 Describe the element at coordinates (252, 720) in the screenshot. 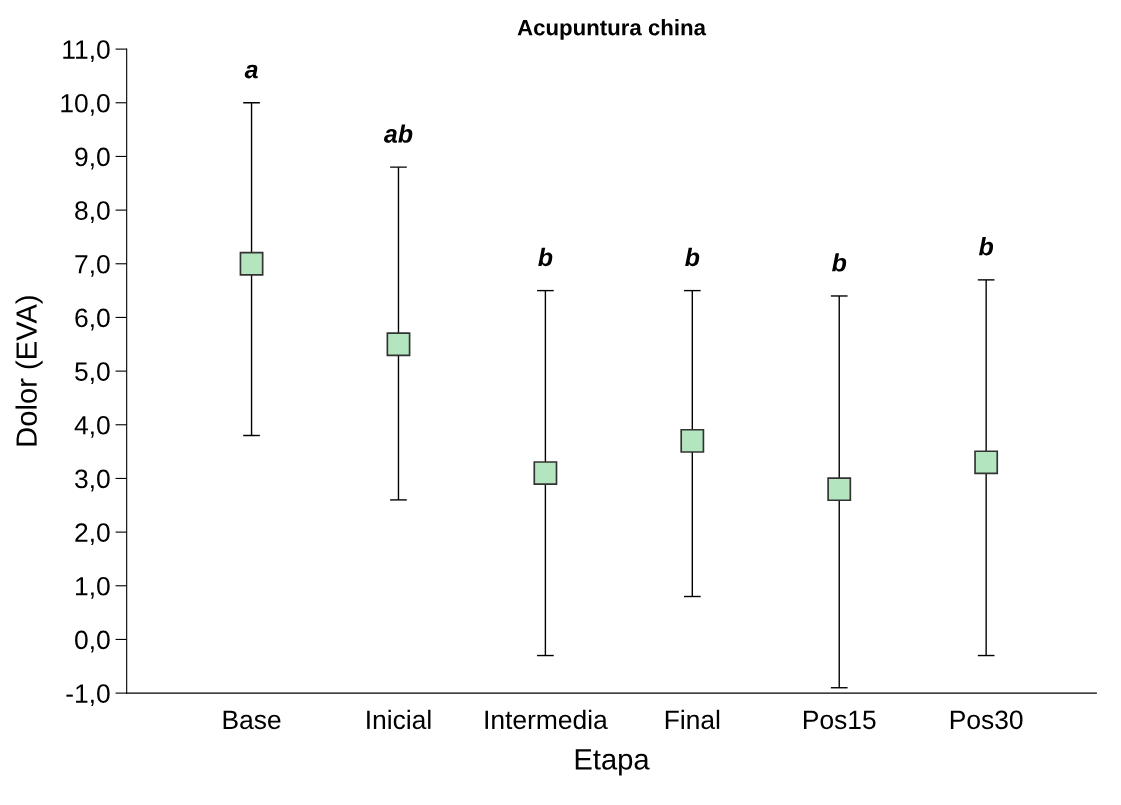

I see `x-tick-label: Base` at that location.